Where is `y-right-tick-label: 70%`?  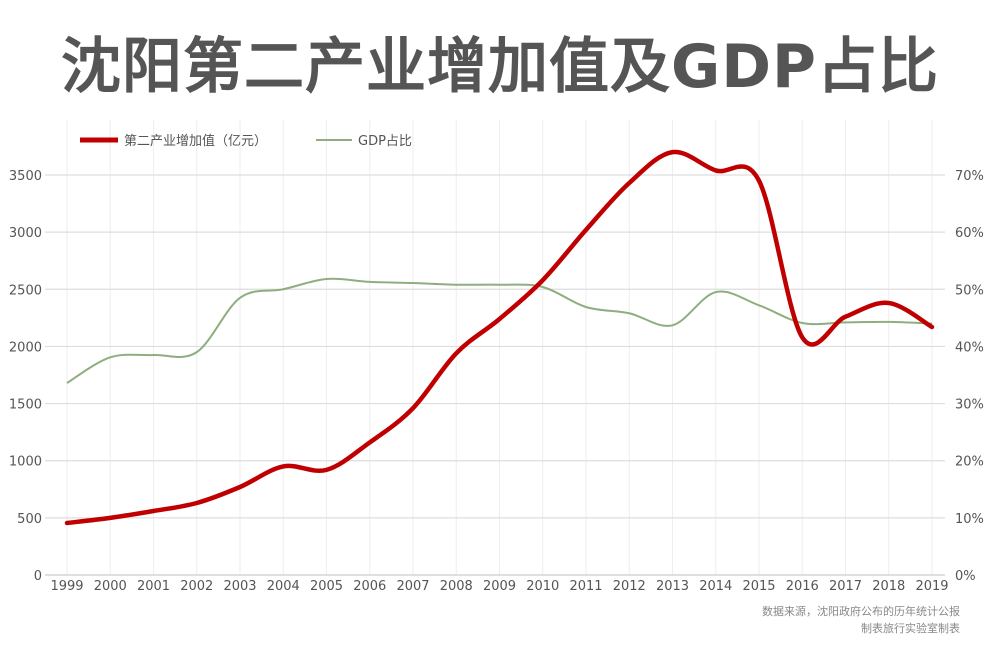
y-right-tick-label: 70% is located at coordinates (969, 176).